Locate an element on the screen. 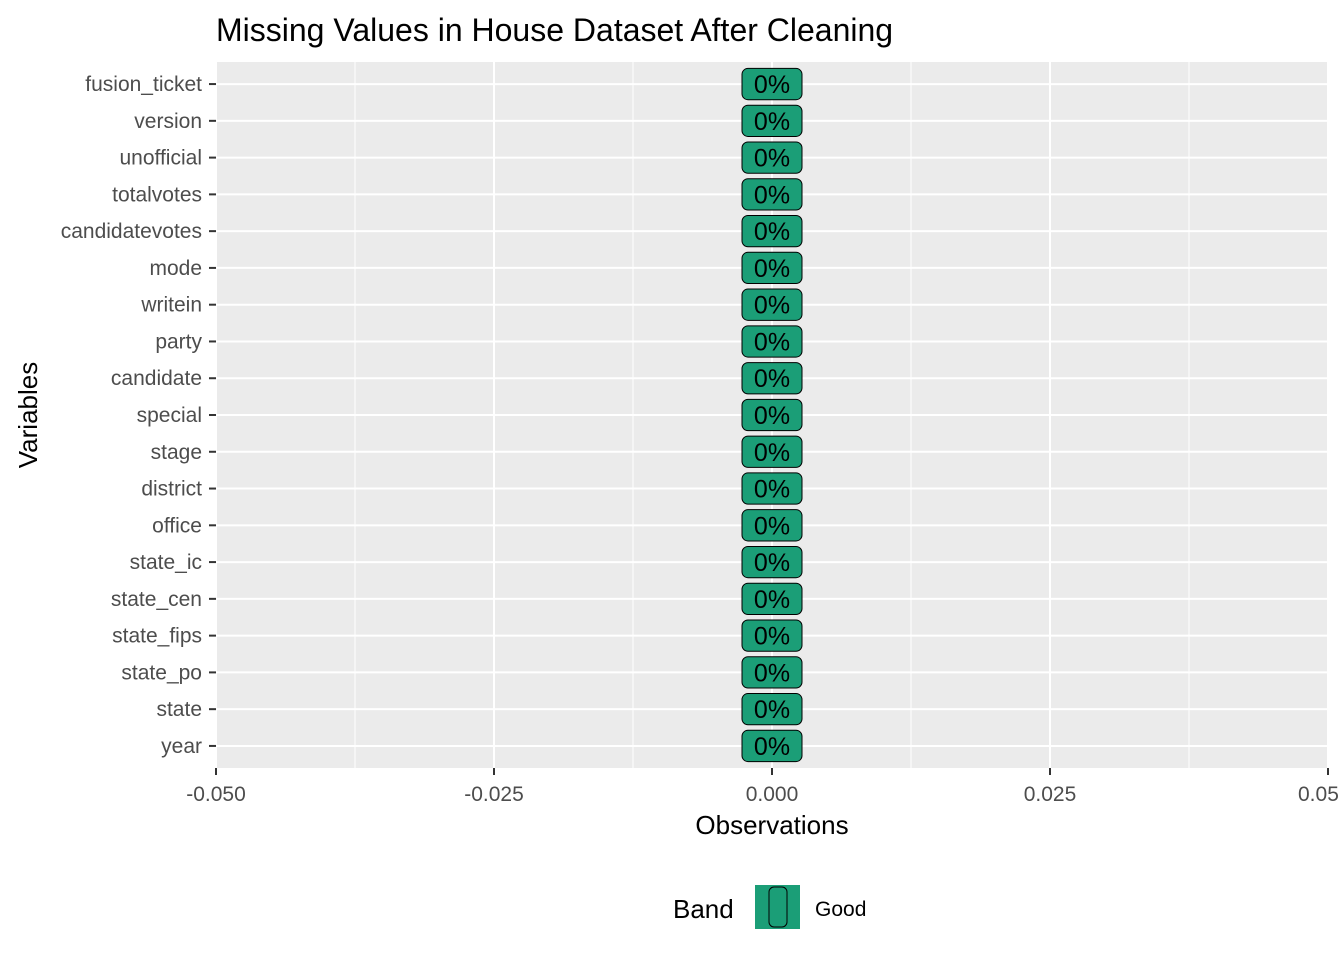  bar-label-office: 0% is located at coordinates (772, 526).